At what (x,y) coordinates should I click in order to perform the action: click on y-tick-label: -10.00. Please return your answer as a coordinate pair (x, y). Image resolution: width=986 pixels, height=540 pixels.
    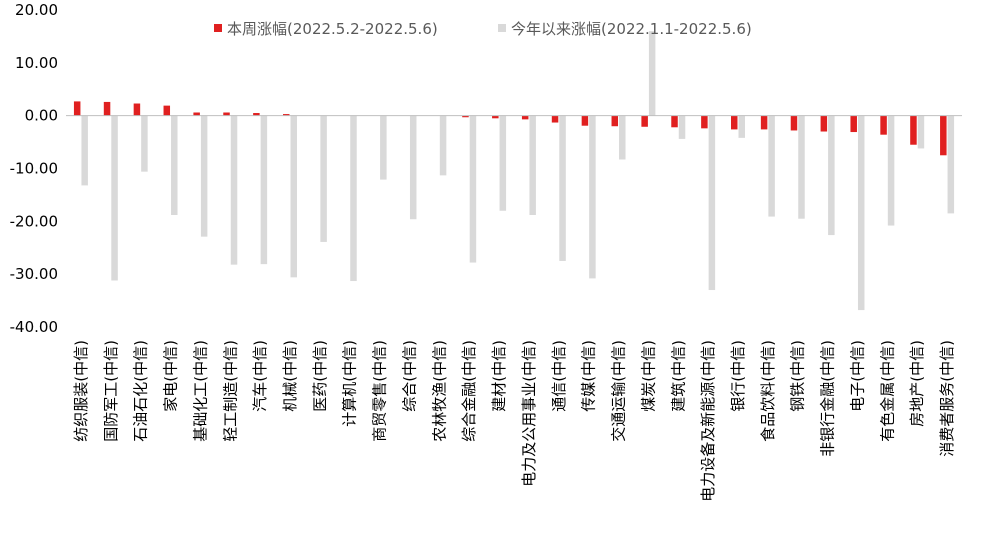
    Looking at the image, I should click on (34, 169).